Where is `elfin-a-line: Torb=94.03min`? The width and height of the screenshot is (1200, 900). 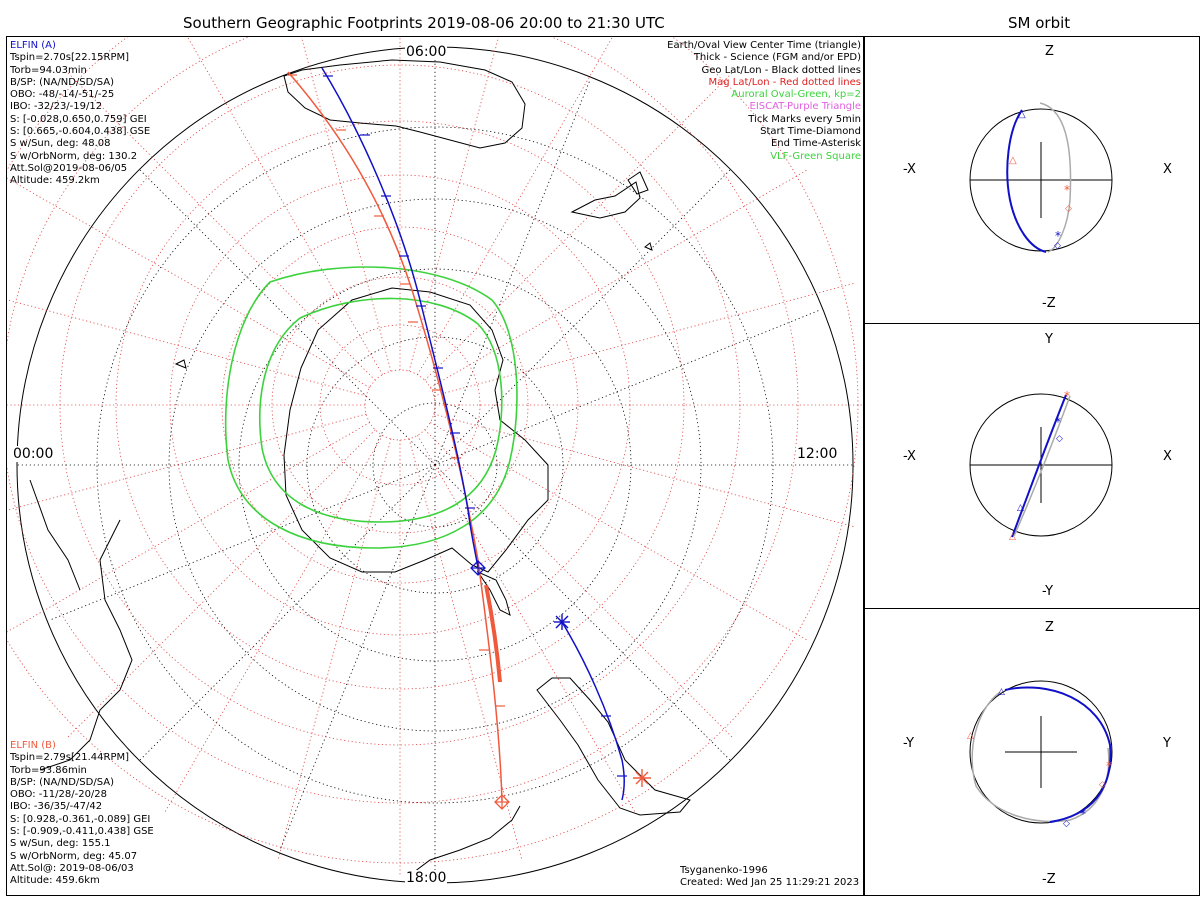 elfin-a-line: Torb=94.03min is located at coordinates (48, 70).